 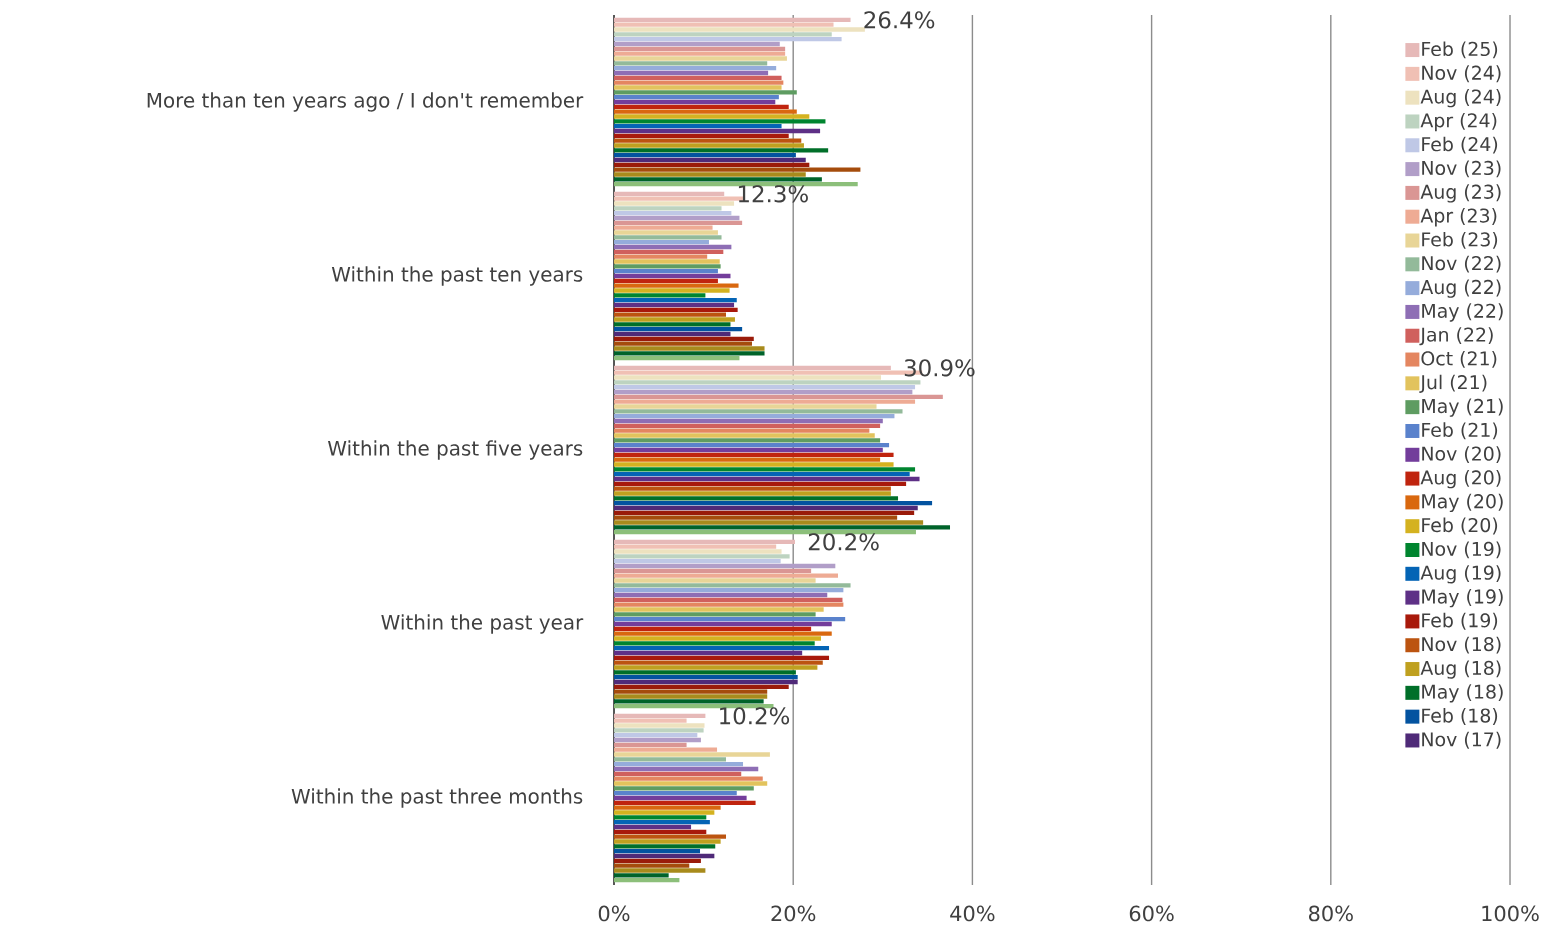 What do you see at coordinates (1461, 645) in the screenshot?
I see `legend-label: Nov (18)` at bounding box center [1461, 645].